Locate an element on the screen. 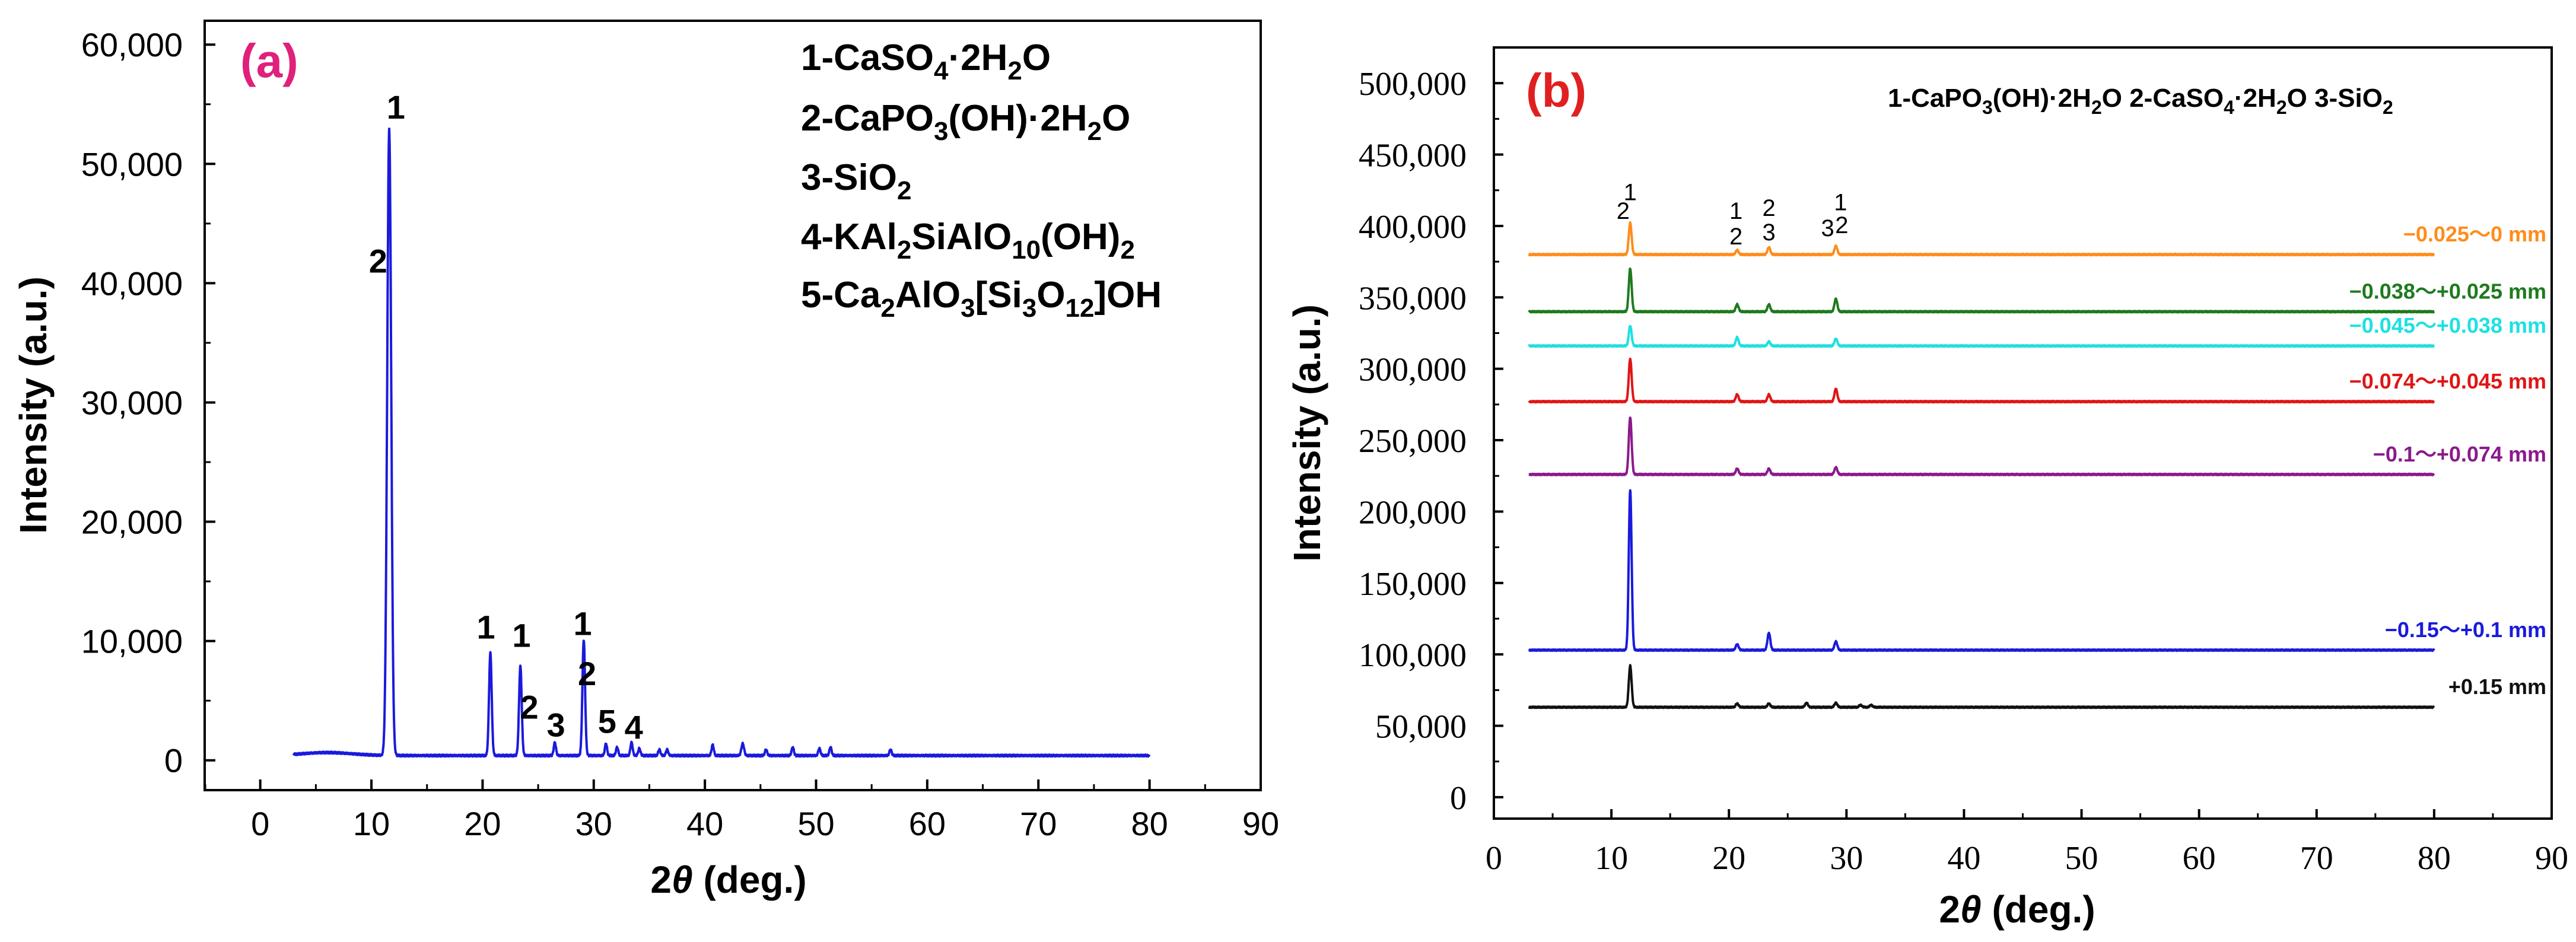 This screenshot has height=942, width=2576. panel-b-y-tick-label: 50,000 is located at coordinates (1421, 727).